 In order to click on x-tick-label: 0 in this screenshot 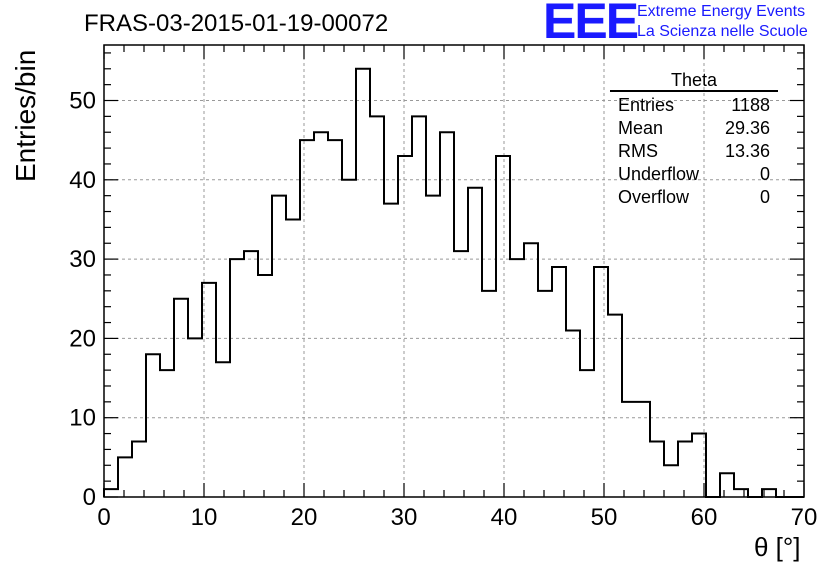, I will do `click(103, 517)`.